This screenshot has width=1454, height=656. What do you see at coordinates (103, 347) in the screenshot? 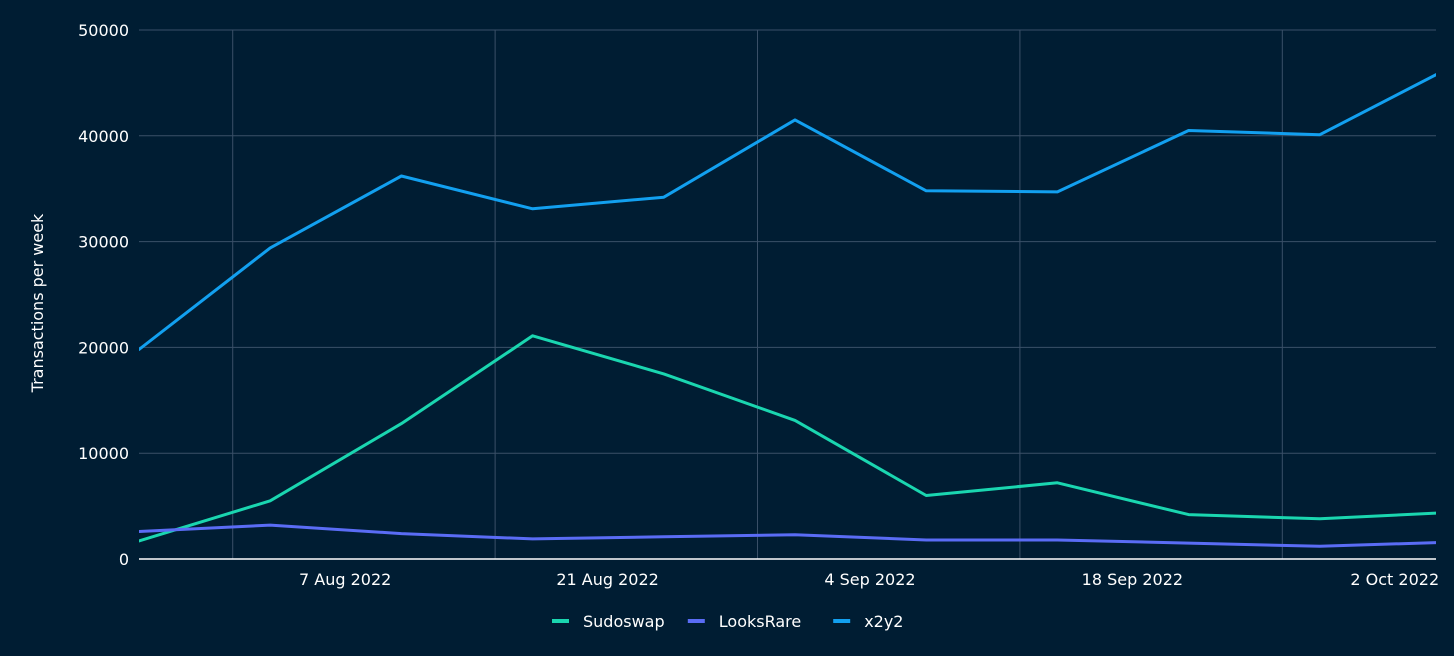
I see `y-tick-label: 20000` at bounding box center [103, 347].